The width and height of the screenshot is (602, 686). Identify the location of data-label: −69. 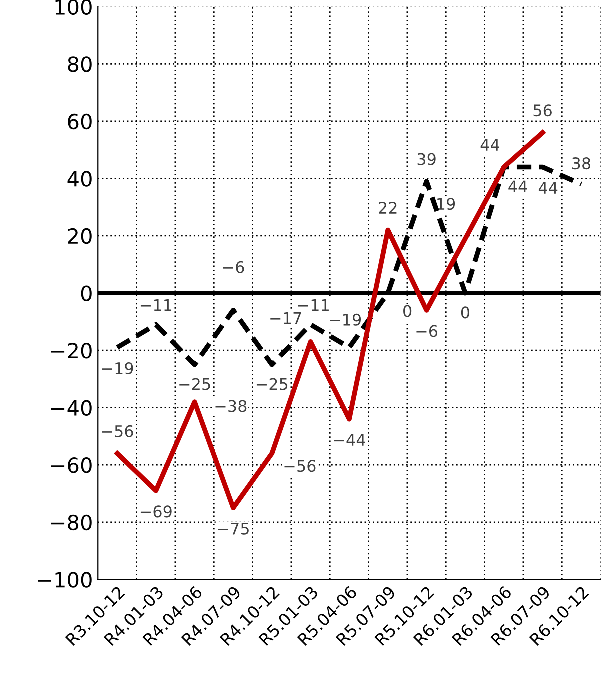
(156, 512).